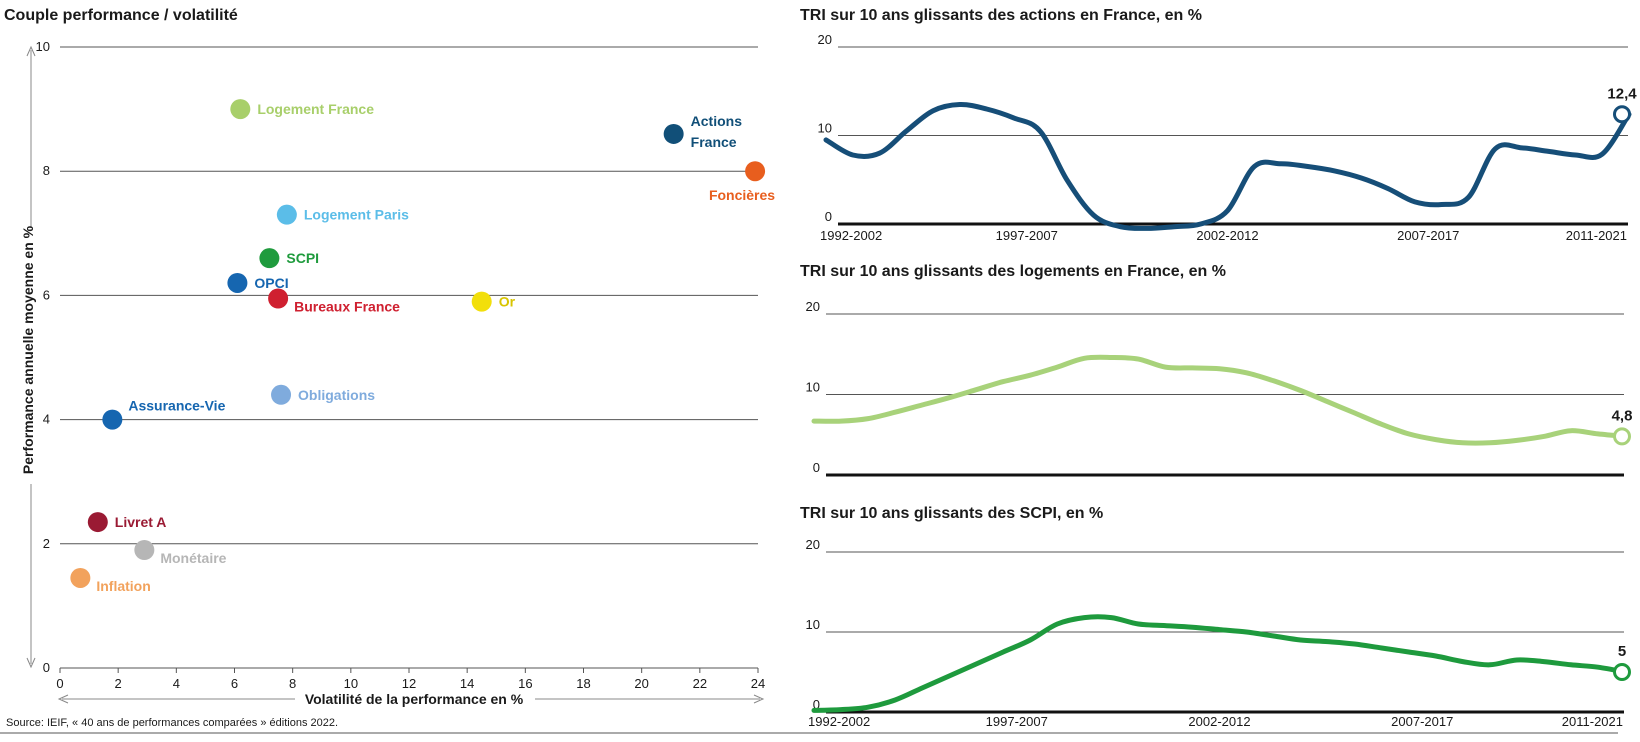 Image resolution: width=1640 pixels, height=742 pixels. What do you see at coordinates (118, 683) in the screenshot?
I see `scatter-x-tick-label: 2` at bounding box center [118, 683].